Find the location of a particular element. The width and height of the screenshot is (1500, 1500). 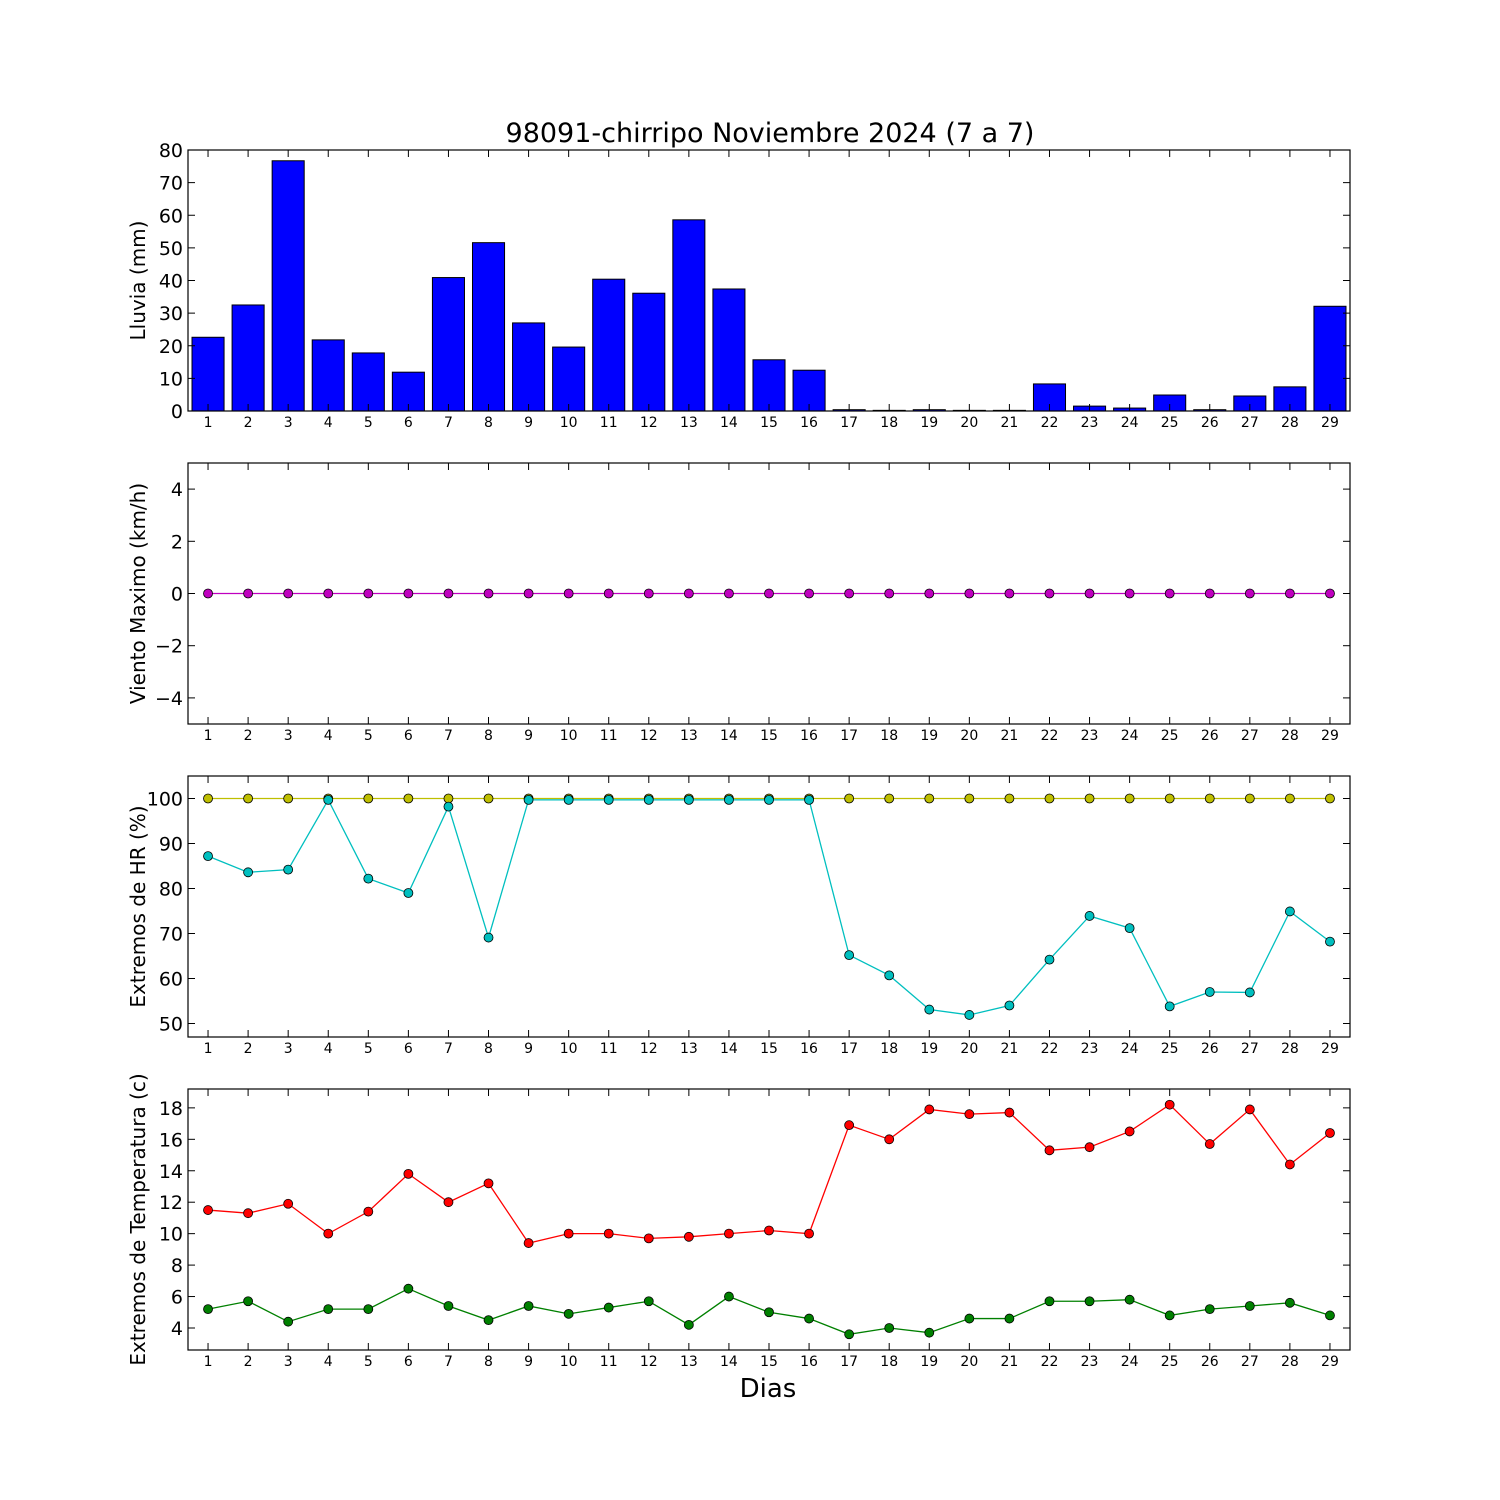

x-tick-label: 15 is located at coordinates (769, 1049).